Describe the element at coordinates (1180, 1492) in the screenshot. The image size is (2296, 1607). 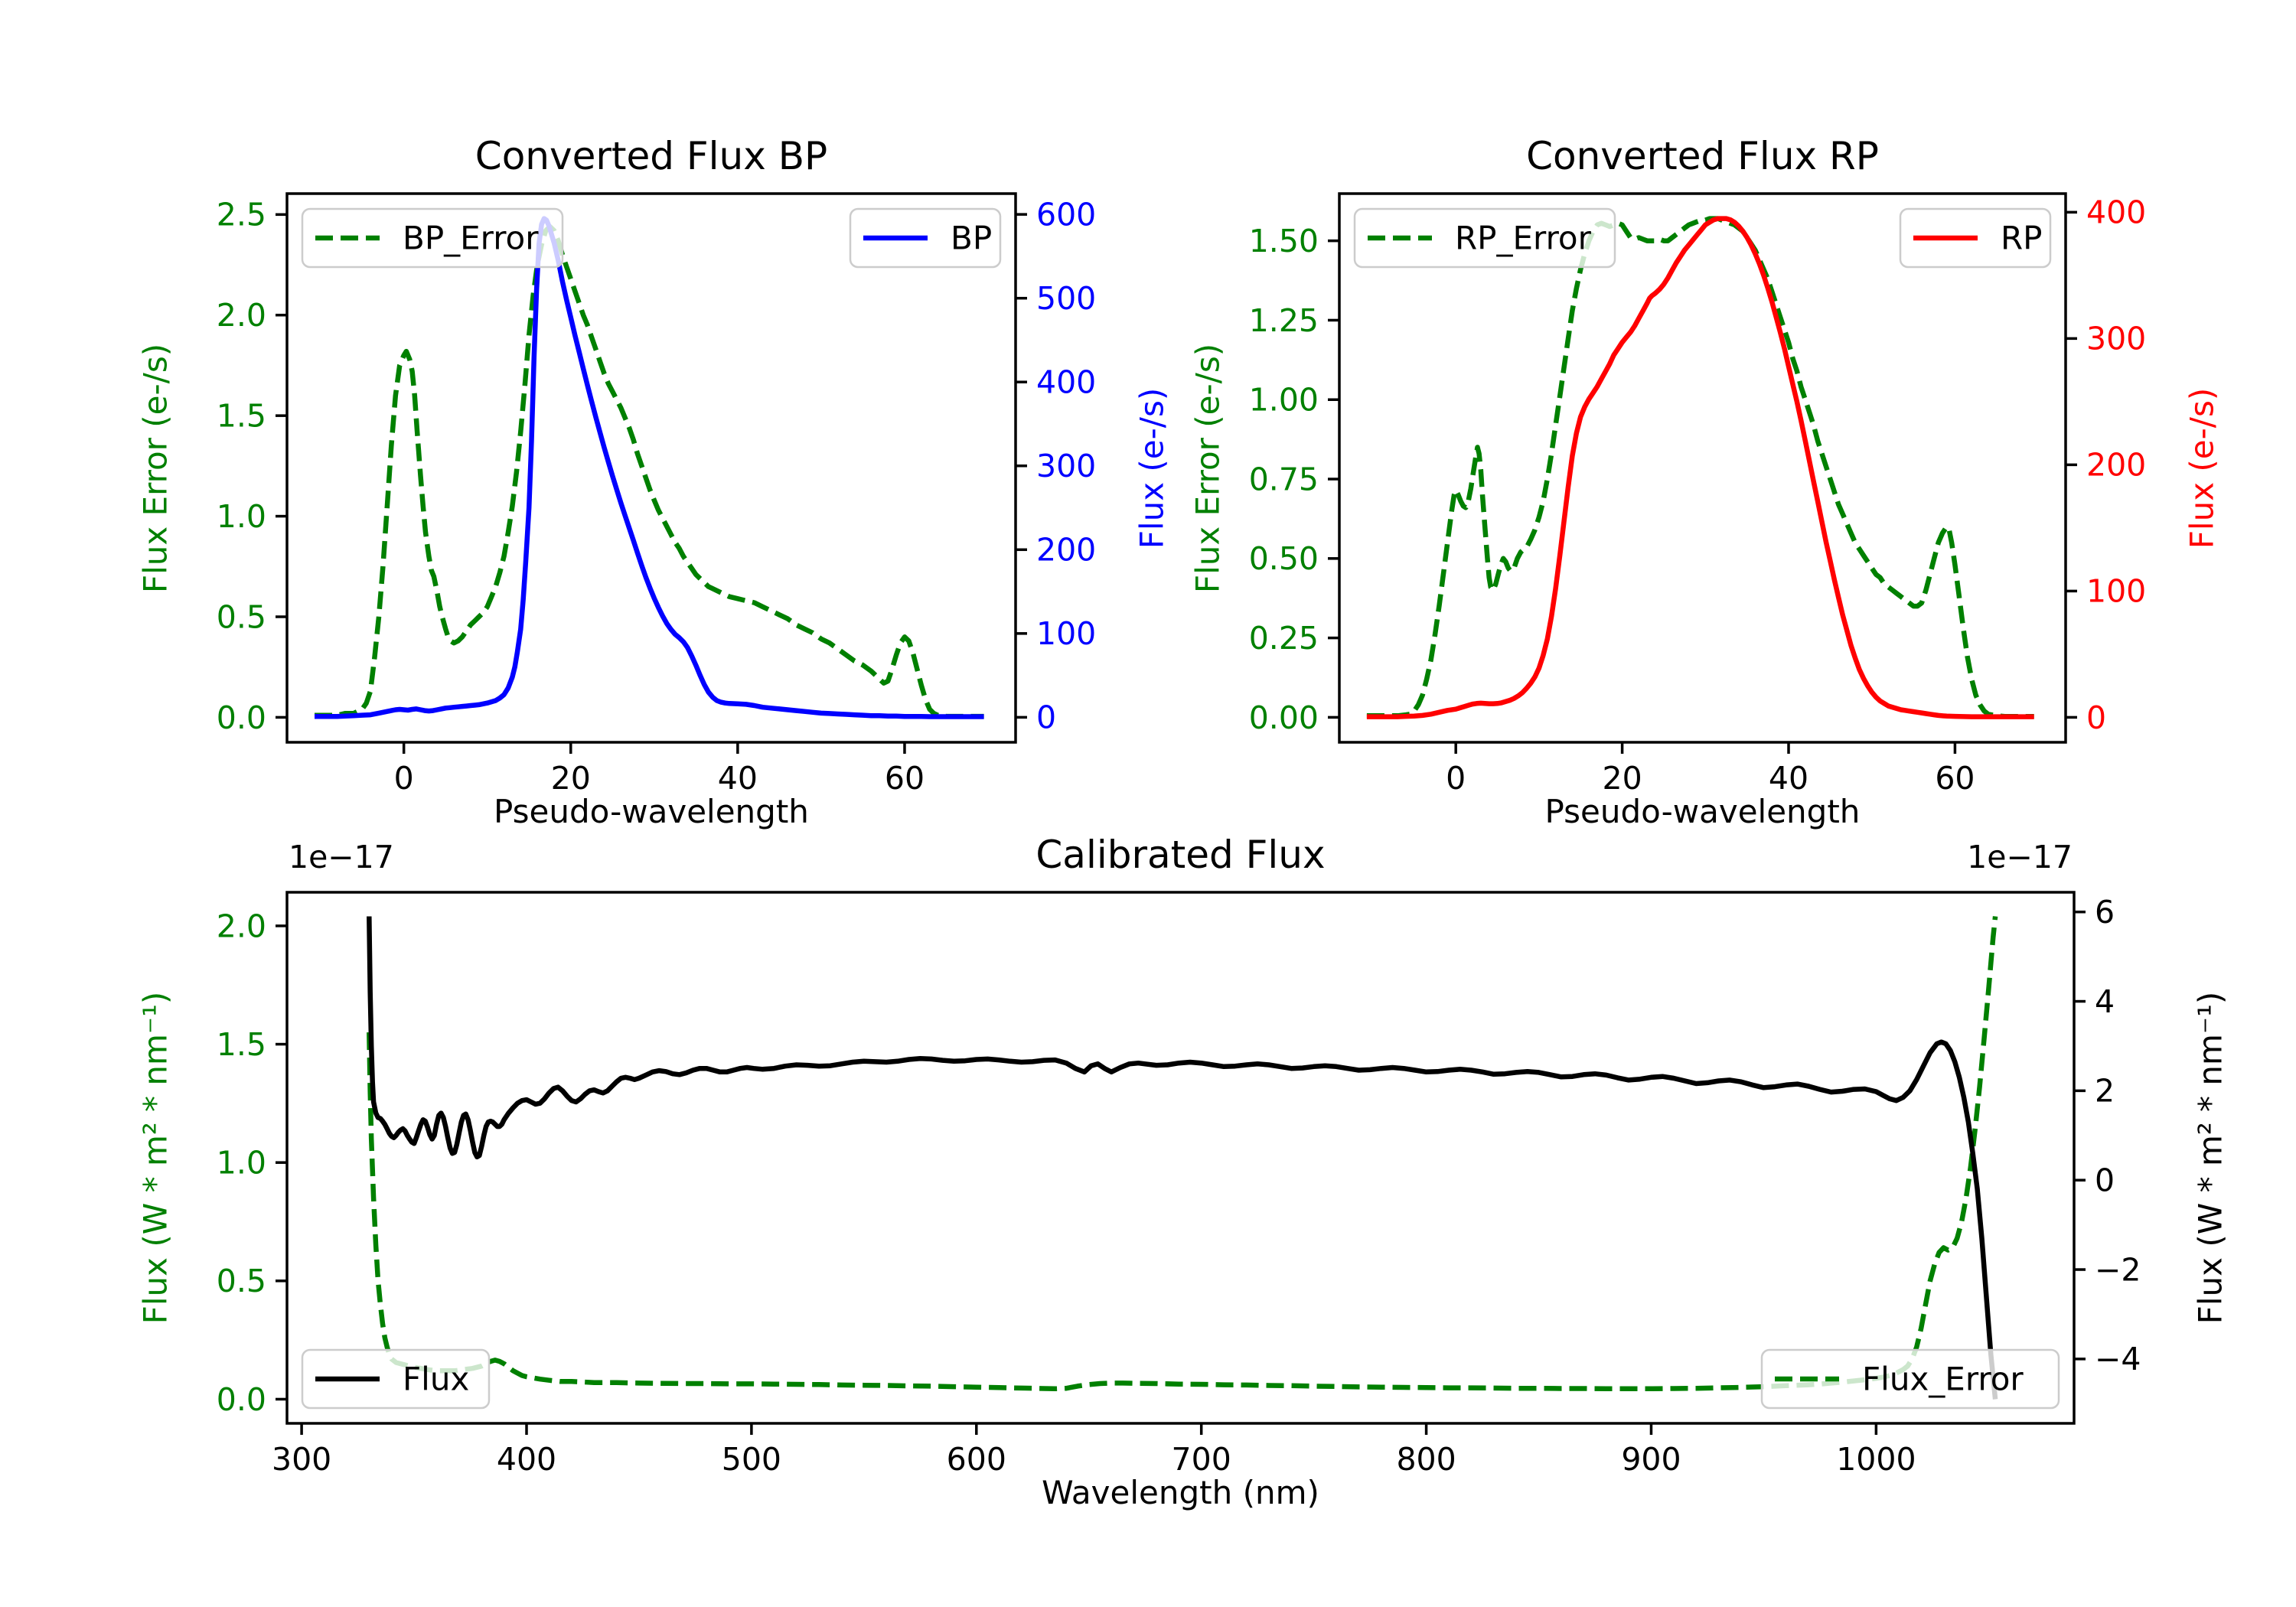
I see `calibrated-xlabel: Wavelength (nm)` at that location.